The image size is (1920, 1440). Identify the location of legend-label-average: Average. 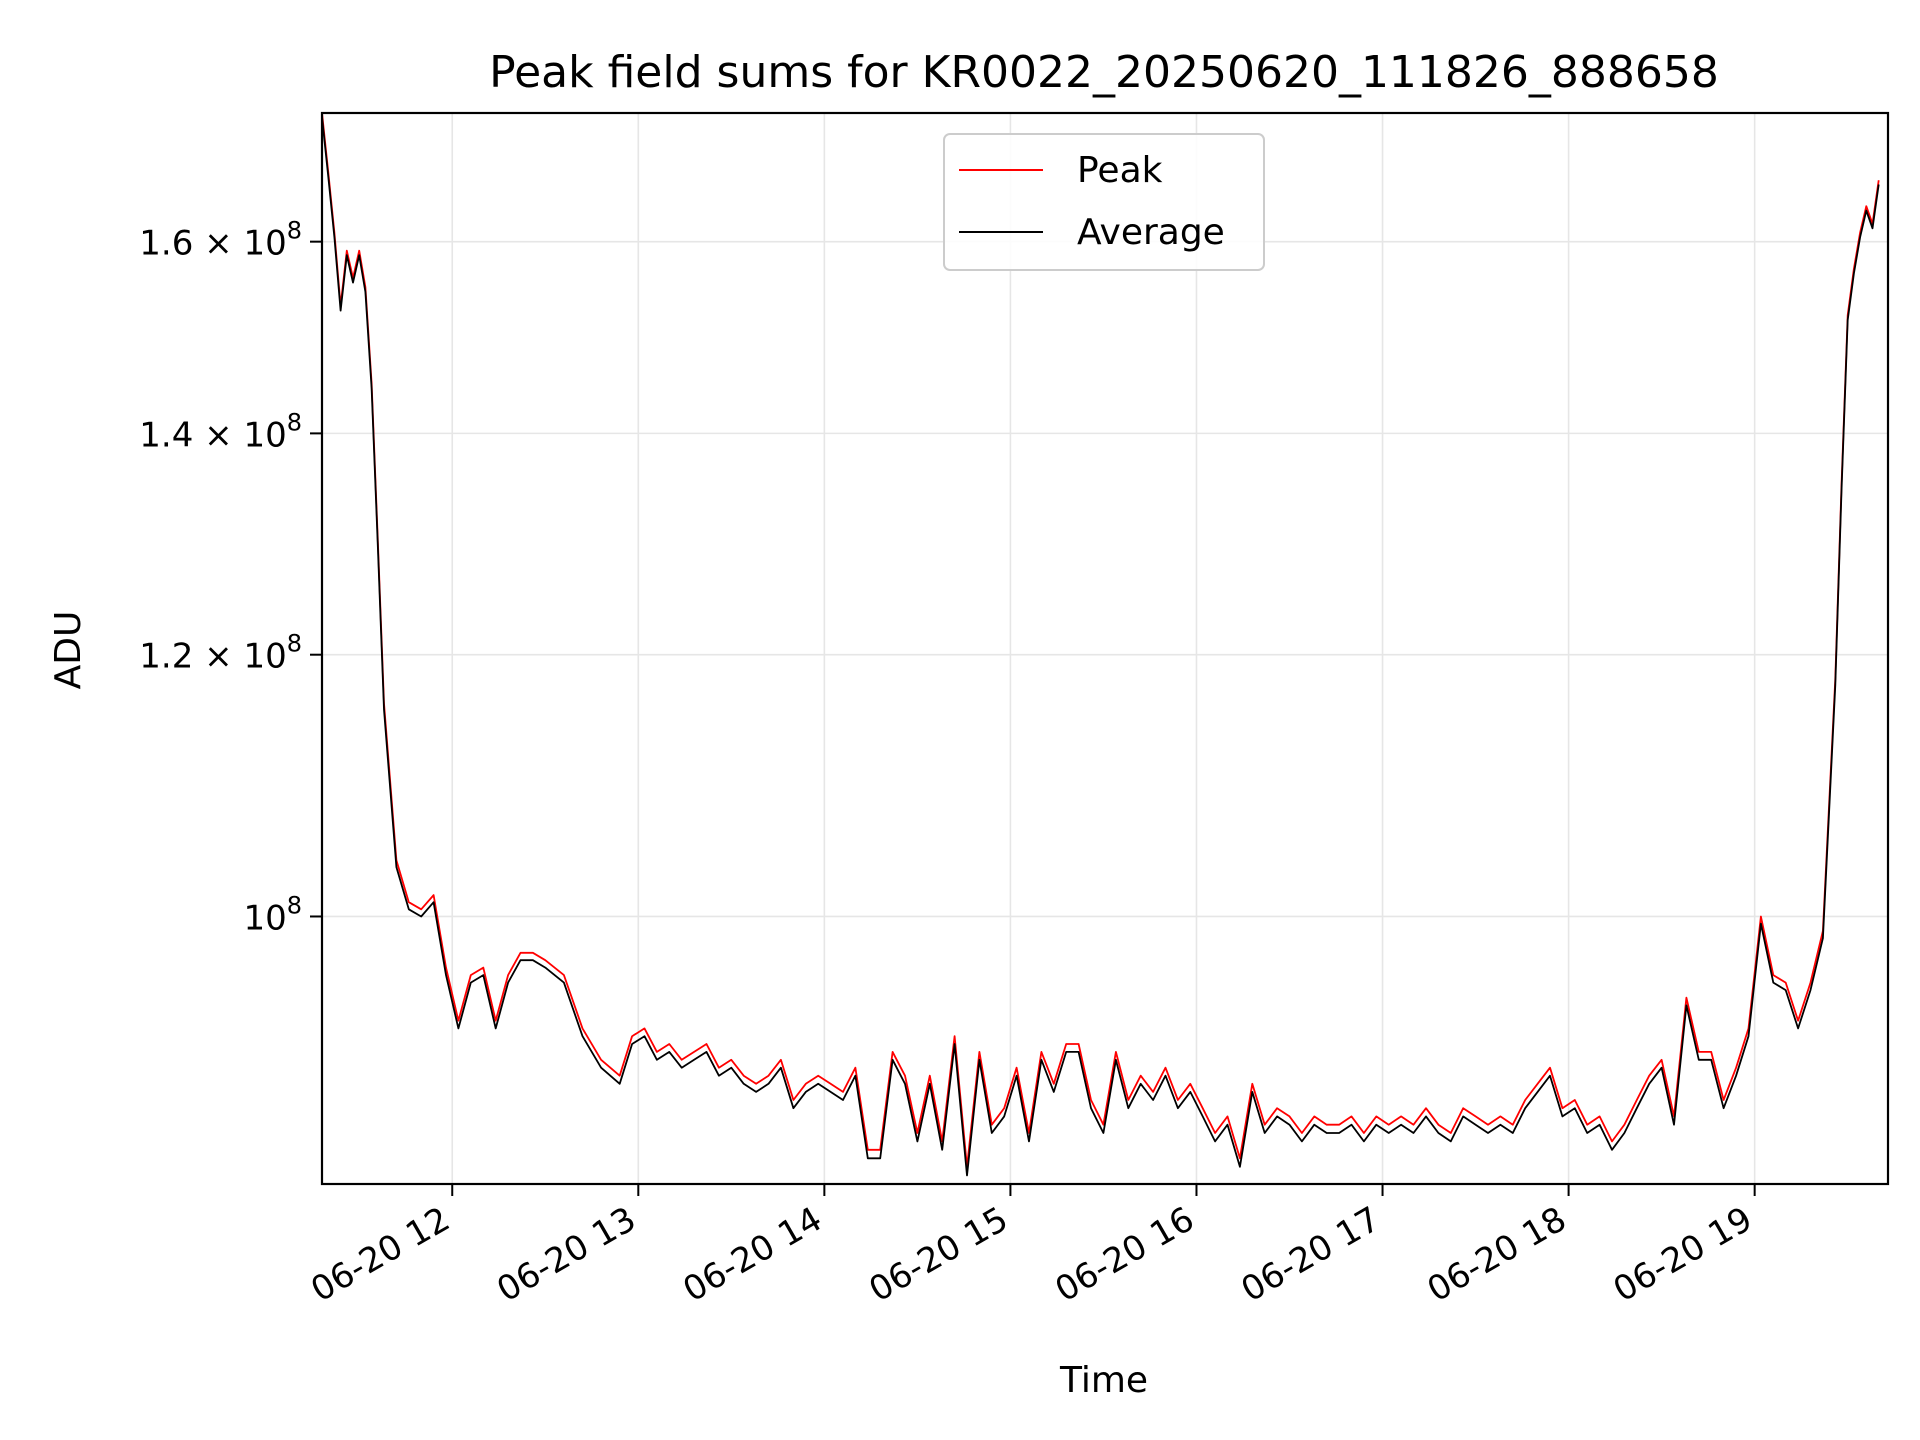
(1151, 232).